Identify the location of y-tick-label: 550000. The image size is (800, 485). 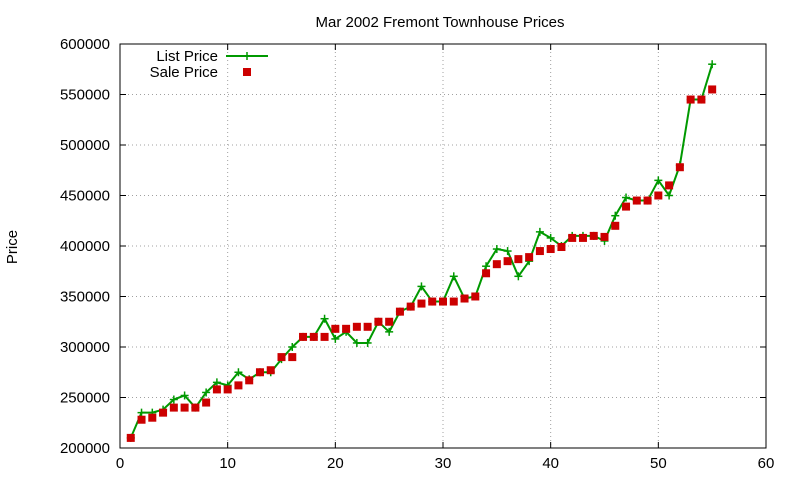
(85, 95).